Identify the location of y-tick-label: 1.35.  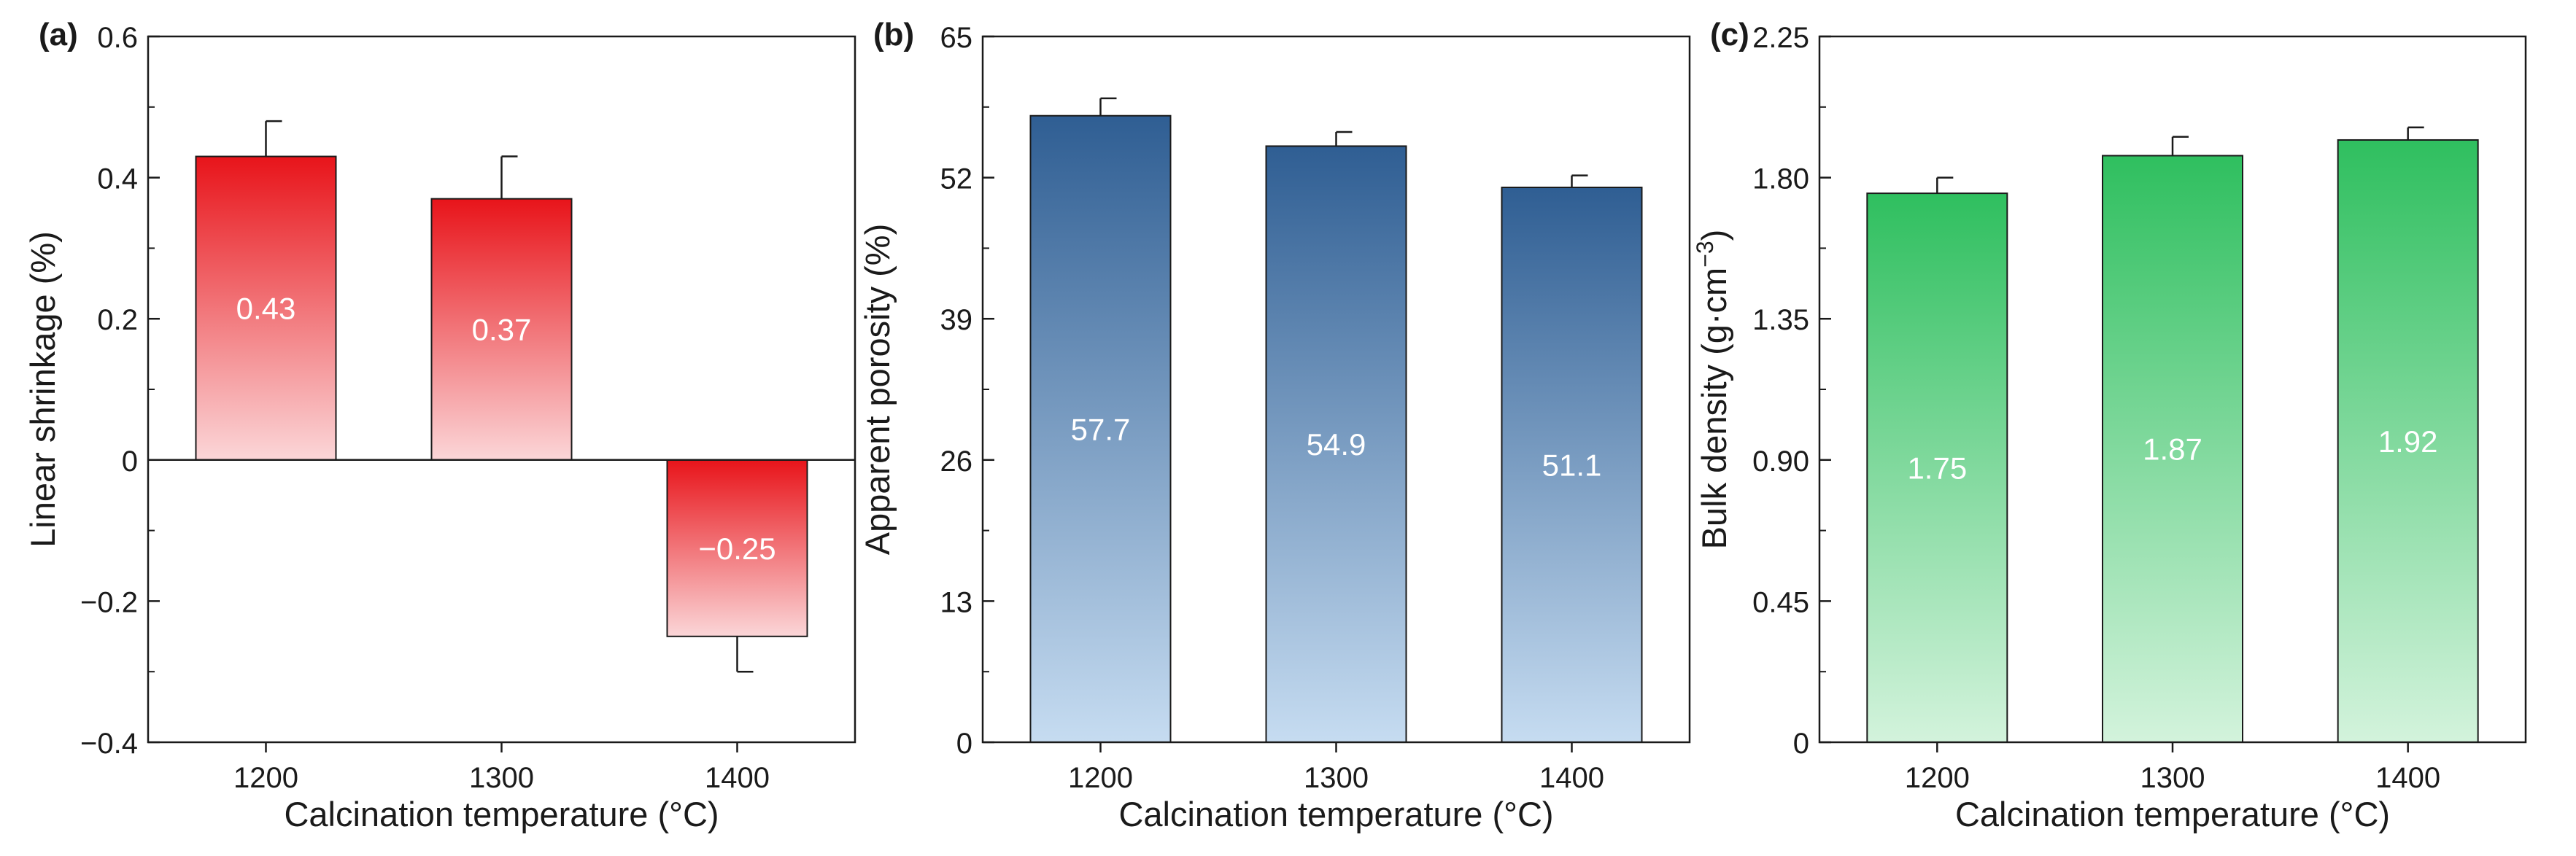
(1780, 320).